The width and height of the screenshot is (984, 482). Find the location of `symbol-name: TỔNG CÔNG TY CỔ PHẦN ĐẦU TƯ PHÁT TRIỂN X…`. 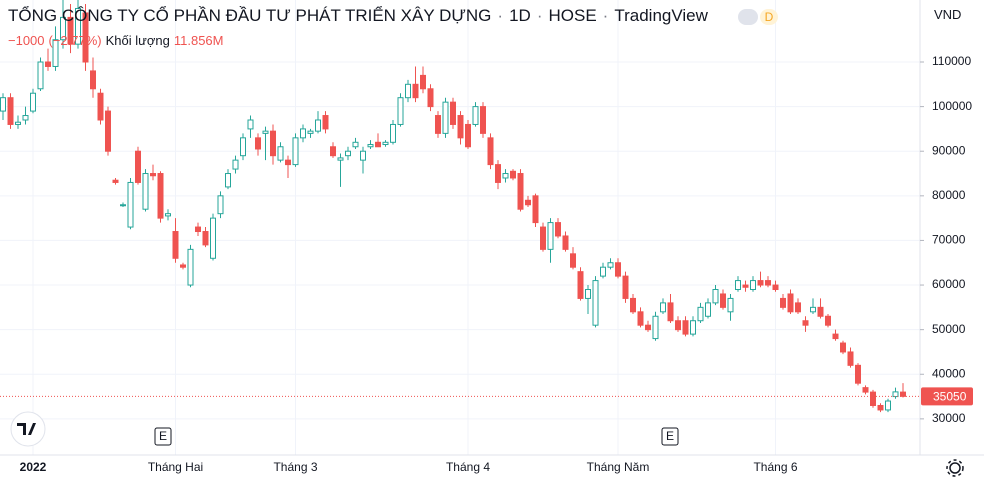

symbol-name: TỔNG CÔNG TY CỔ PHẦN ĐẦU TƯ PHÁT TRIỂN X… is located at coordinates (250, 15).